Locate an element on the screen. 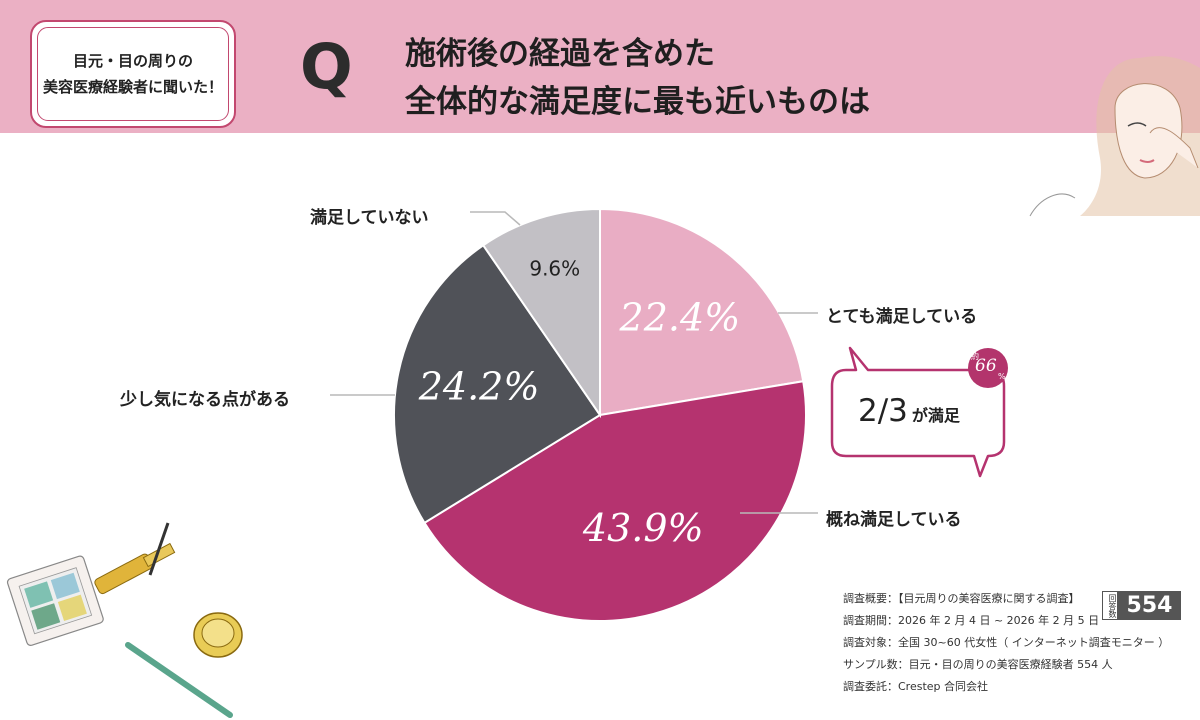 This screenshot has height=720, width=1200. survey-badge: 目元・目の周りの 美容医療経験者に聞いた！ is located at coordinates (133, 74).